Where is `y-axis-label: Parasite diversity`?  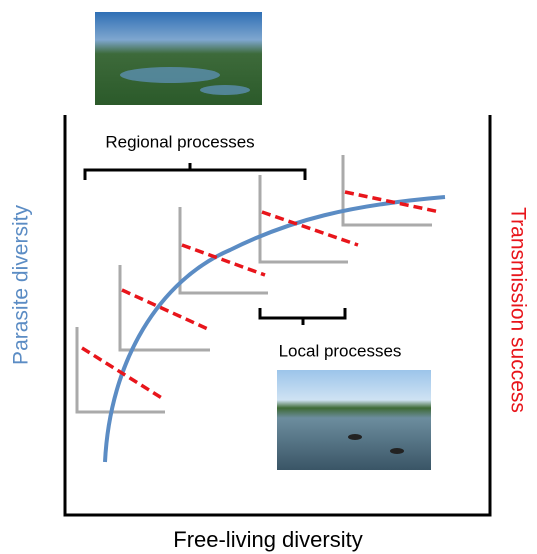
y-axis-label: Parasite diversity is located at coordinates (21, 285).